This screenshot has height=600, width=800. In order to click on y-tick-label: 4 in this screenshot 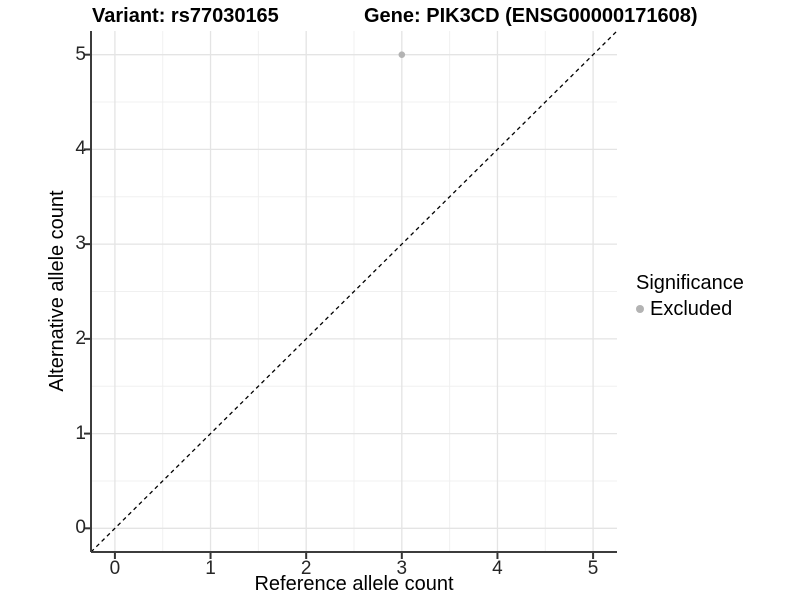, I will do `click(80, 149)`.